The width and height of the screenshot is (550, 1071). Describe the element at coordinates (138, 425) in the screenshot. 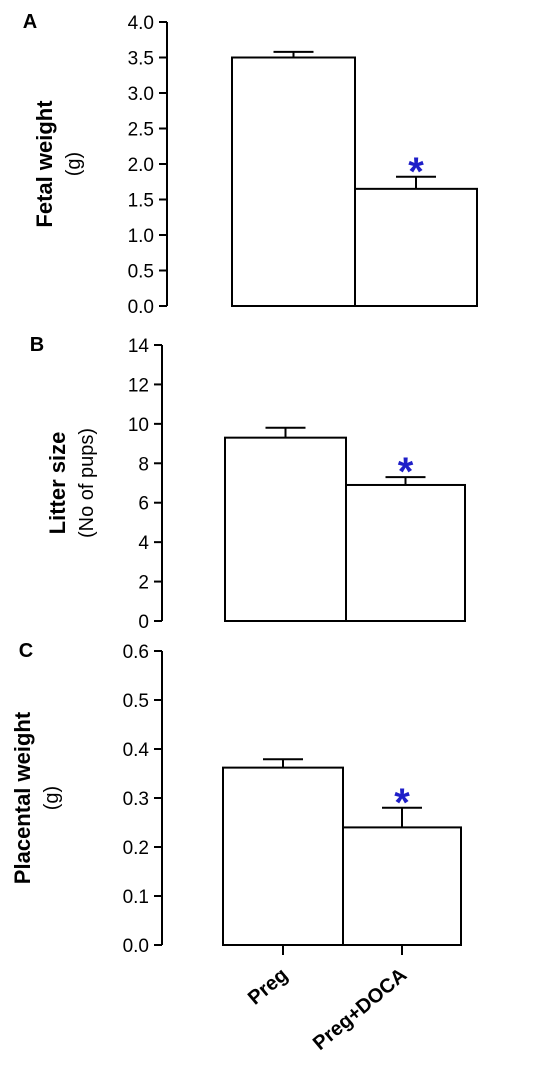

I see `y-tick-label: 10` at that location.